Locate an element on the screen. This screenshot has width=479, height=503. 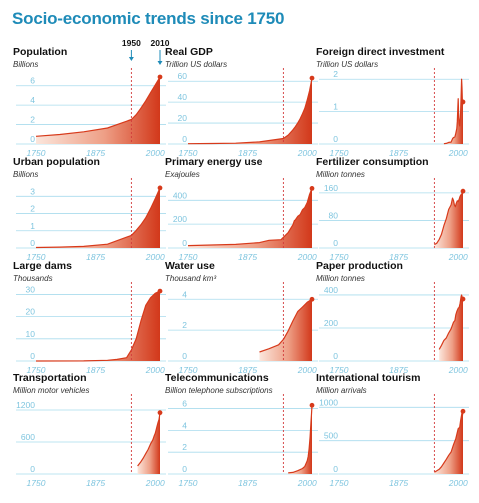
panel-title: Urban population is located at coordinates (56, 162).